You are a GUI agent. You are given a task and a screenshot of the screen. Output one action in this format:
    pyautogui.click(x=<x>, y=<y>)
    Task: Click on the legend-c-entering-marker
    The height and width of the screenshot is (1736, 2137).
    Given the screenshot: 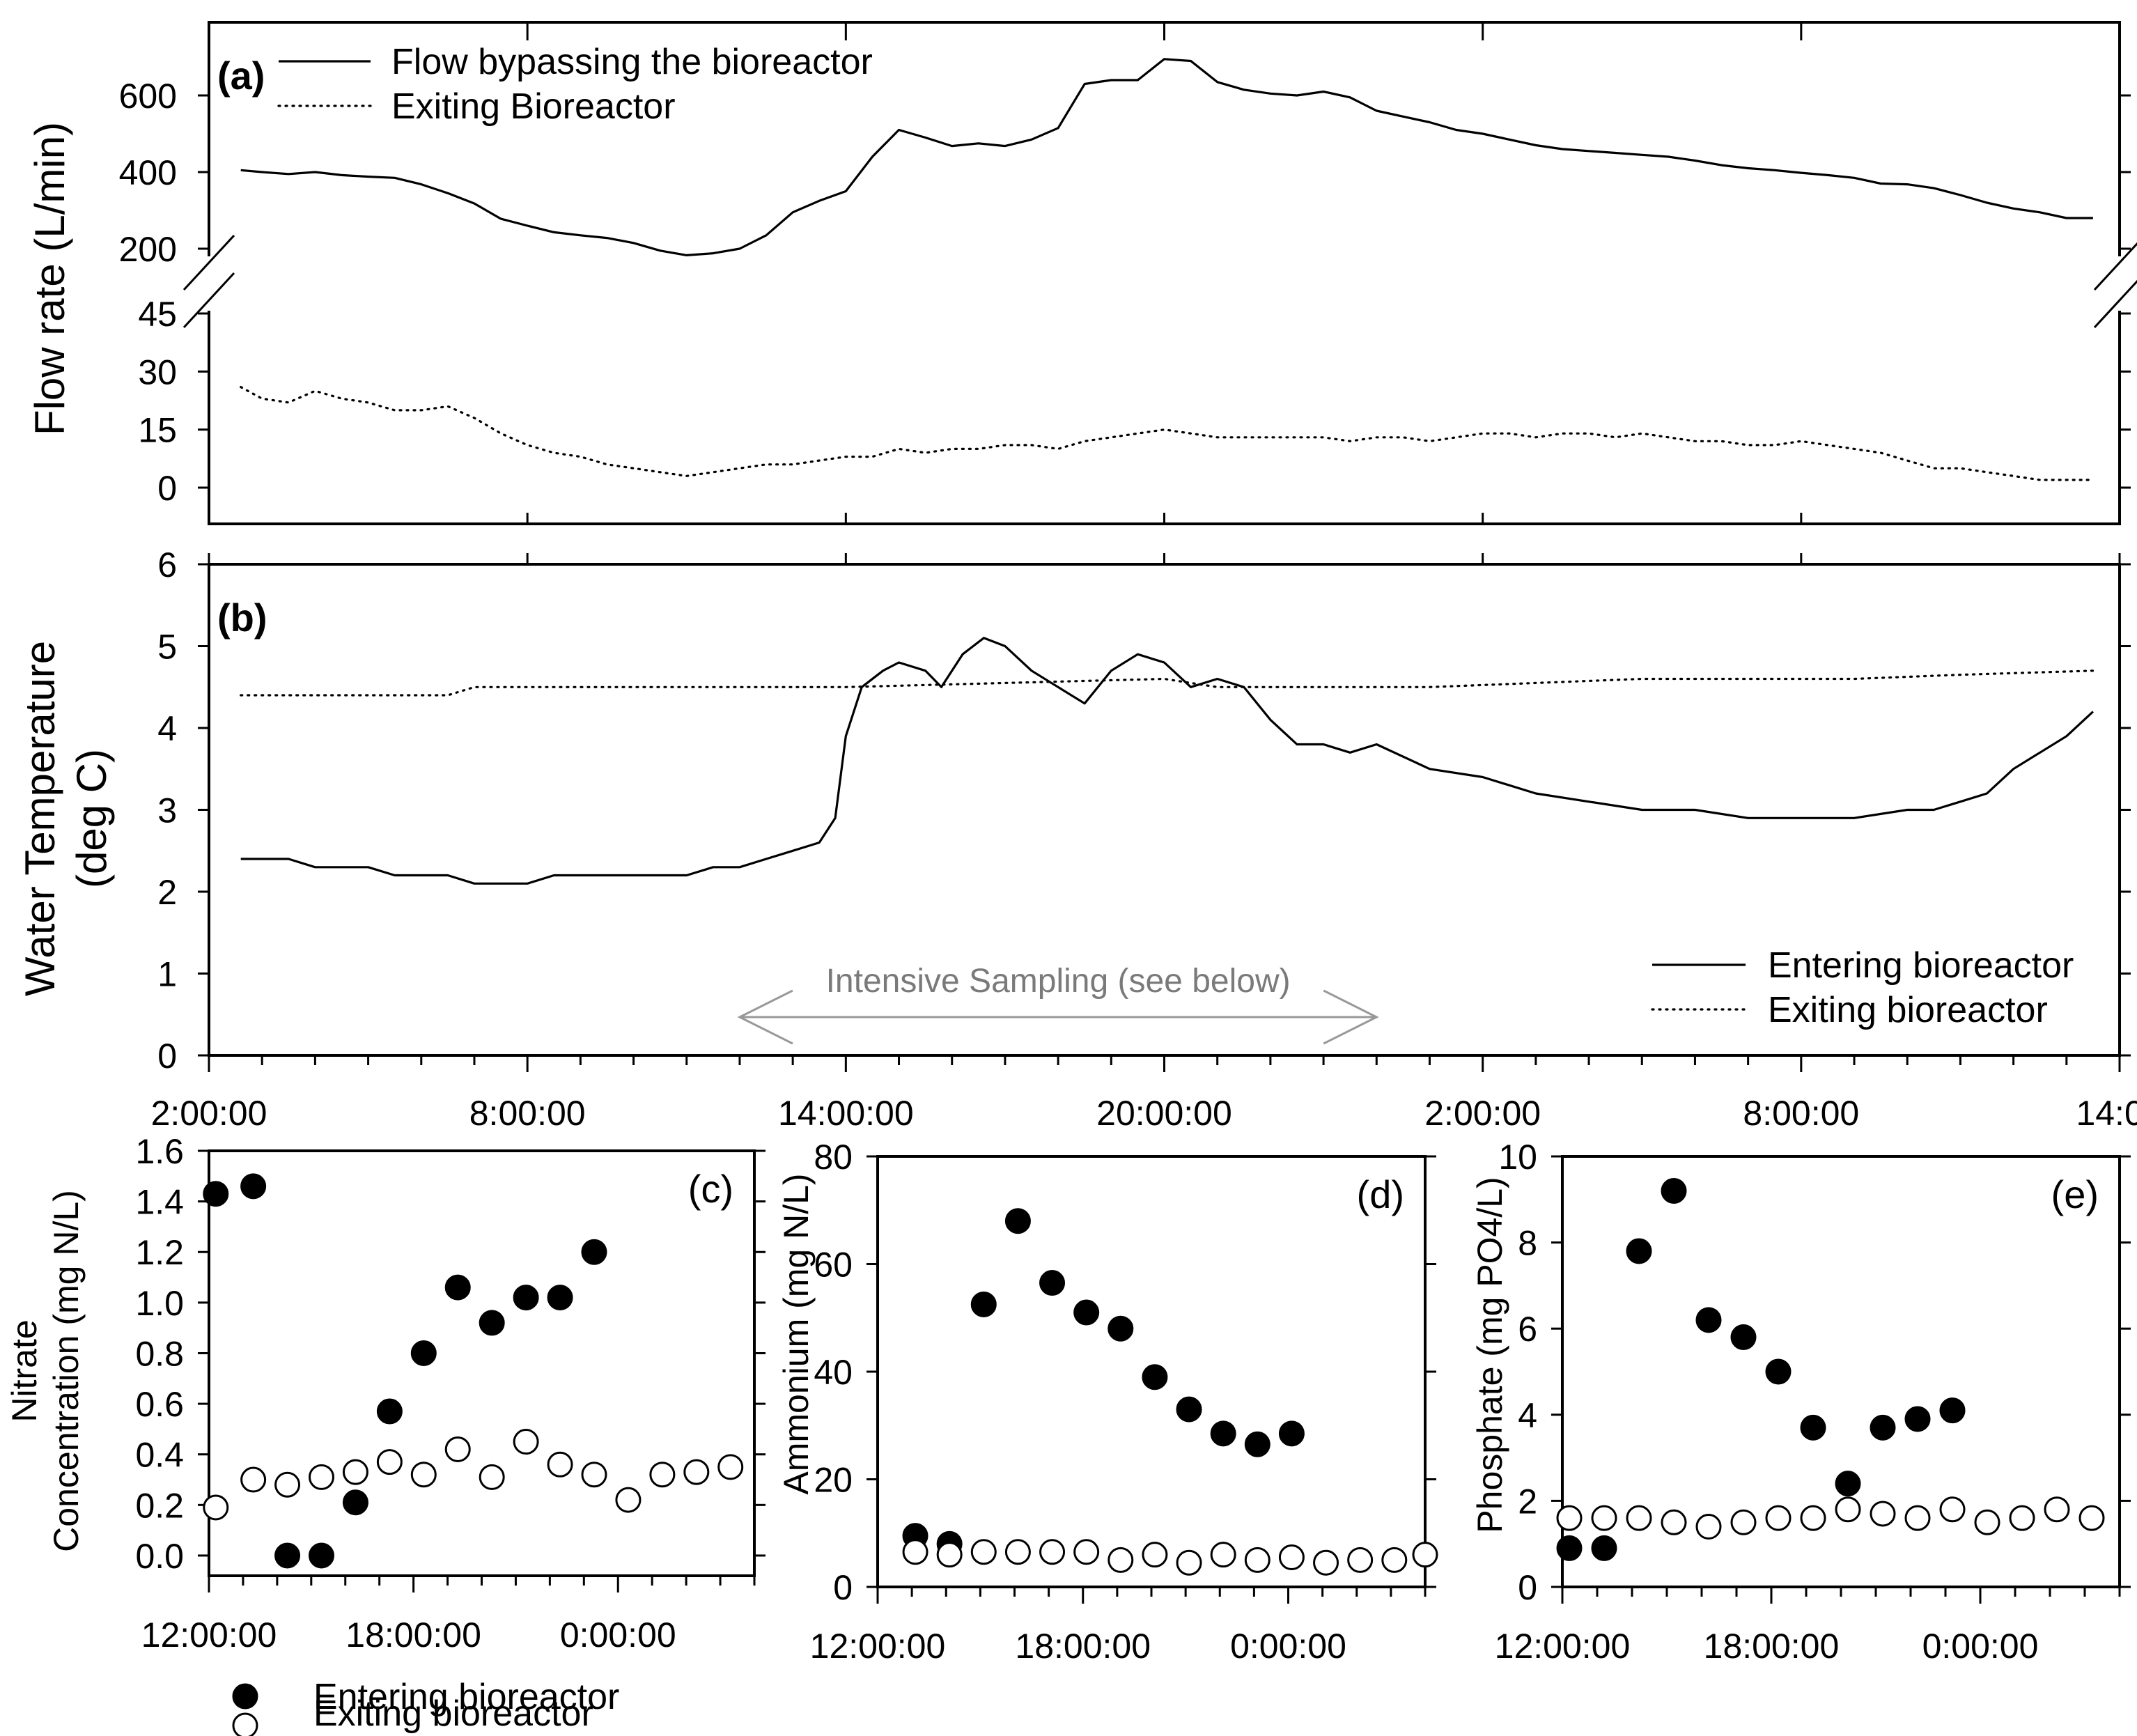 What is the action you would take?
    pyautogui.click(x=245, y=1696)
    